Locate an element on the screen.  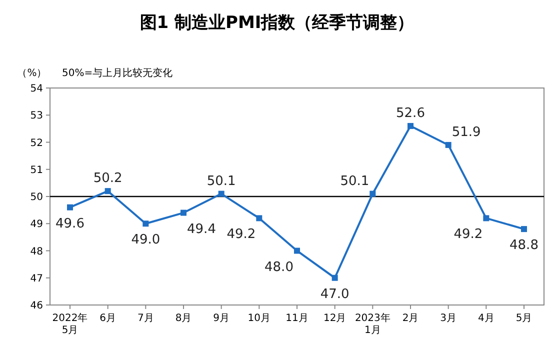
y-tick-label: 51 is located at coordinates (36, 170).